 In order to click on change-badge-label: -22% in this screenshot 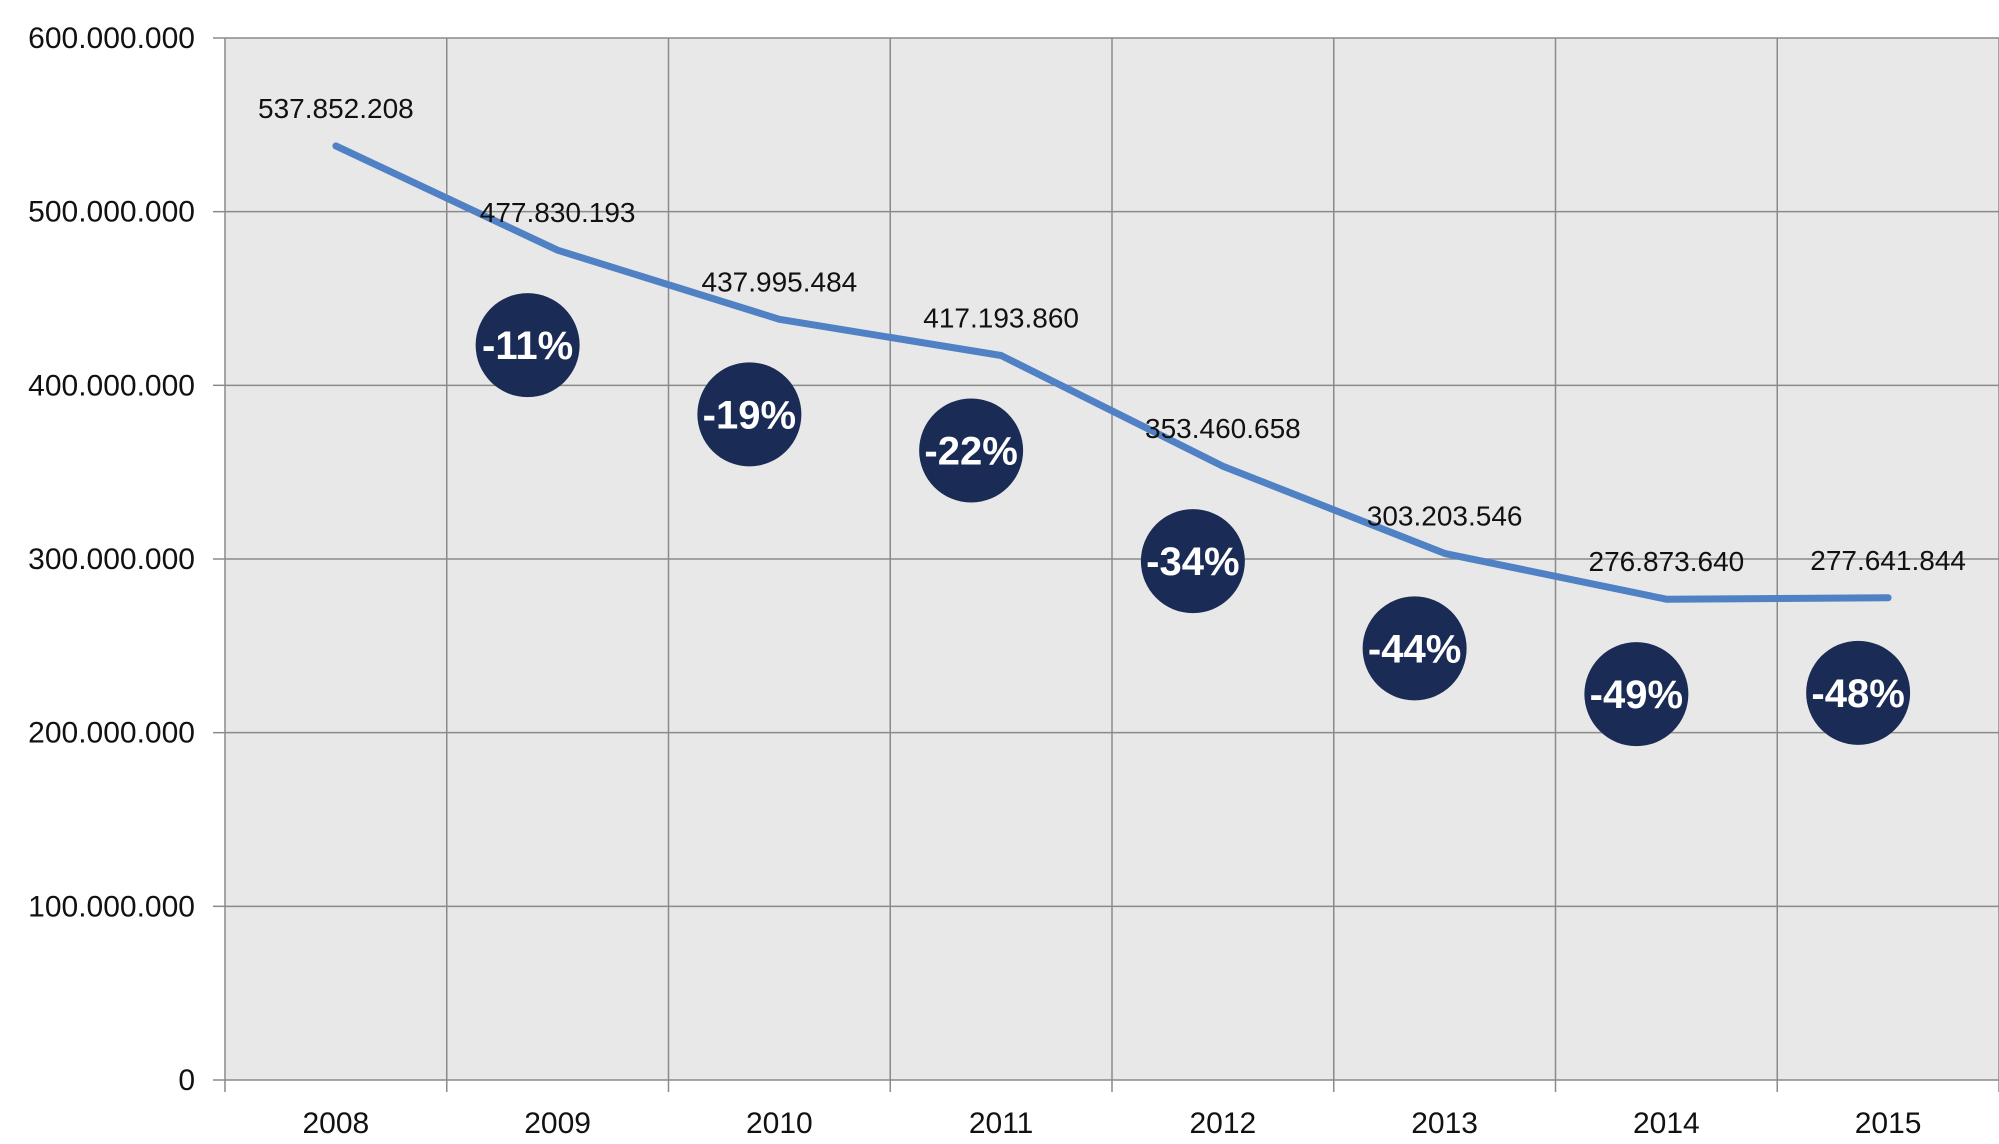, I will do `click(970, 451)`.